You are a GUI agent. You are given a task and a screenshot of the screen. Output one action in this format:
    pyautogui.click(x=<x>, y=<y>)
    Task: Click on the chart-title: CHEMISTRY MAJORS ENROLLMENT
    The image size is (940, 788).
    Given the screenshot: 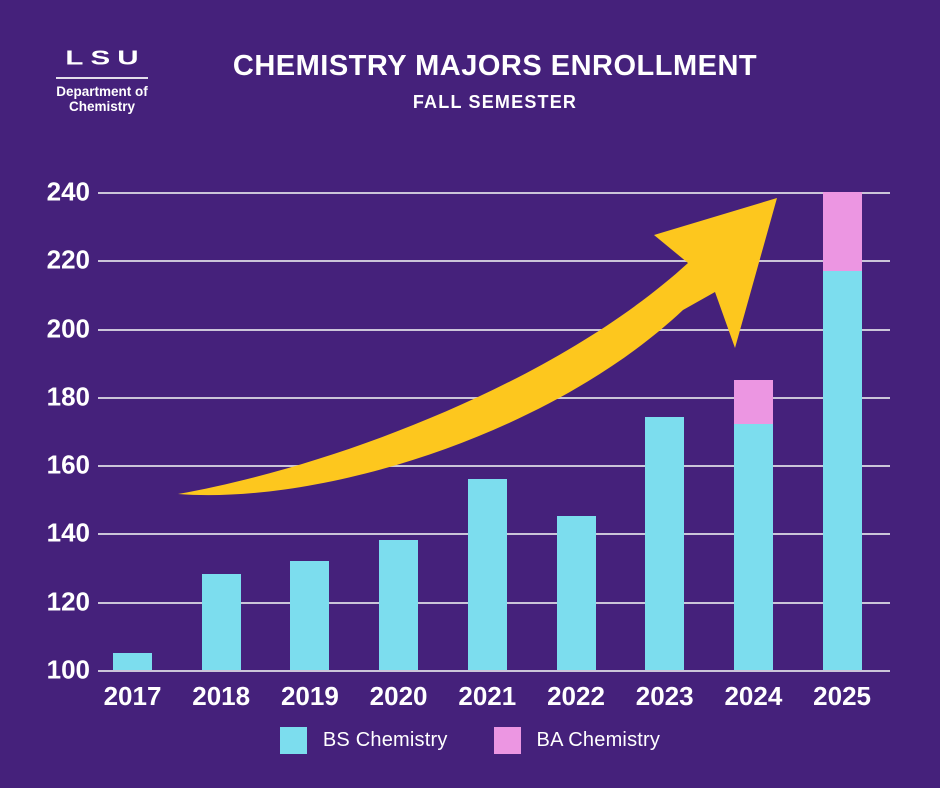 What is the action you would take?
    pyautogui.click(x=495, y=66)
    